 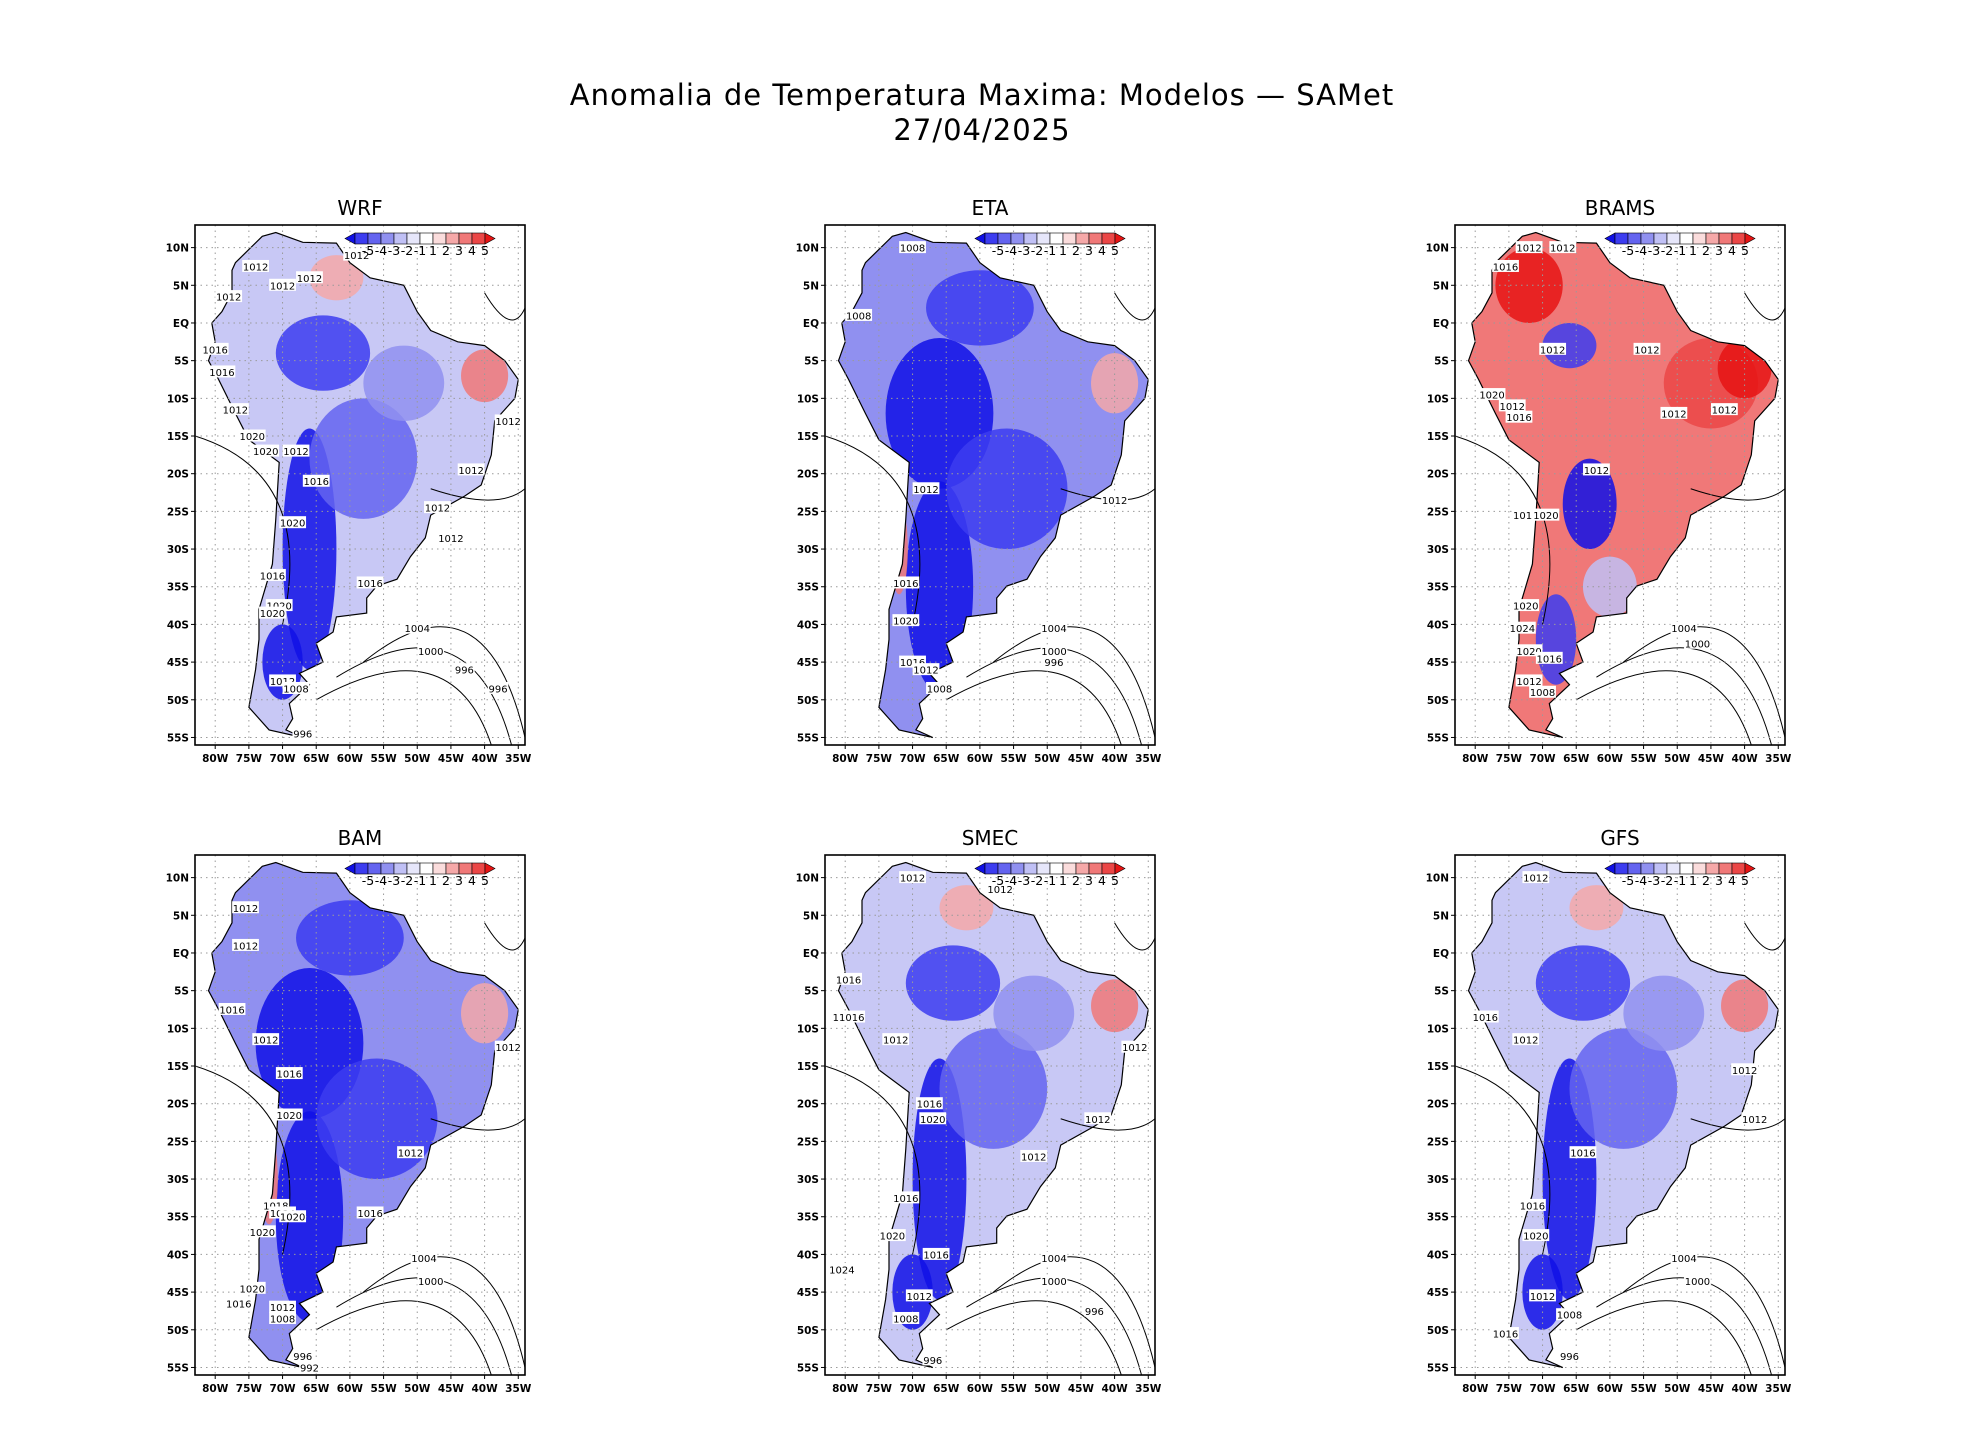 I want to click on lon-label: 40W, so click(x=1114, y=1389).